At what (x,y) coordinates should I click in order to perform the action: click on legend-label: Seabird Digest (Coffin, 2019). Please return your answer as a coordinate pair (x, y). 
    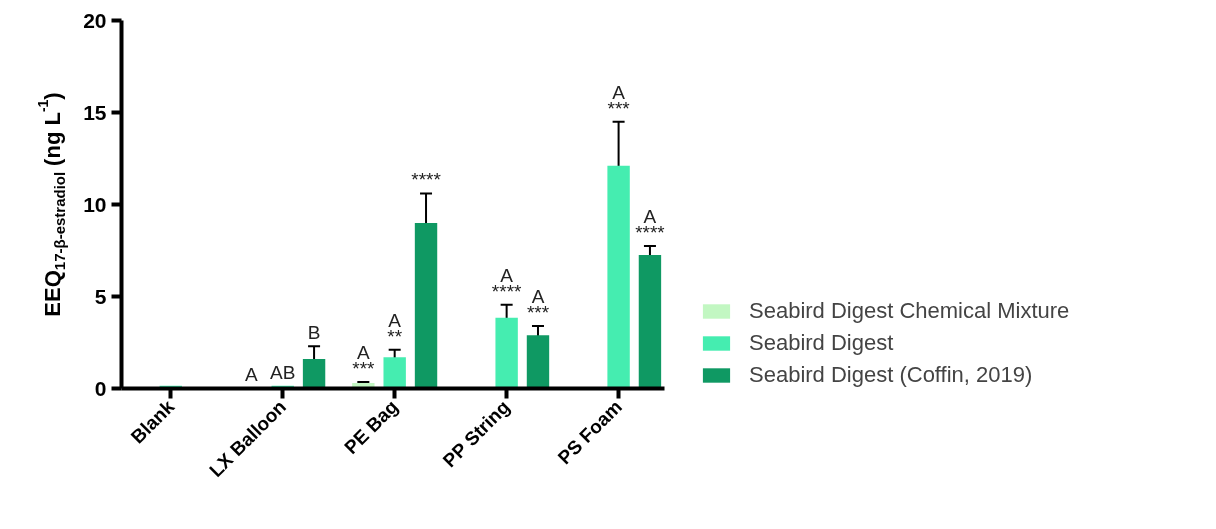
    Looking at the image, I should click on (891, 375).